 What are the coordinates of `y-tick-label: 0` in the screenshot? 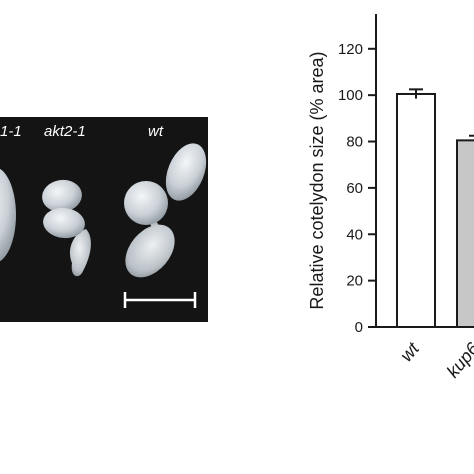 It's located at (359, 327).